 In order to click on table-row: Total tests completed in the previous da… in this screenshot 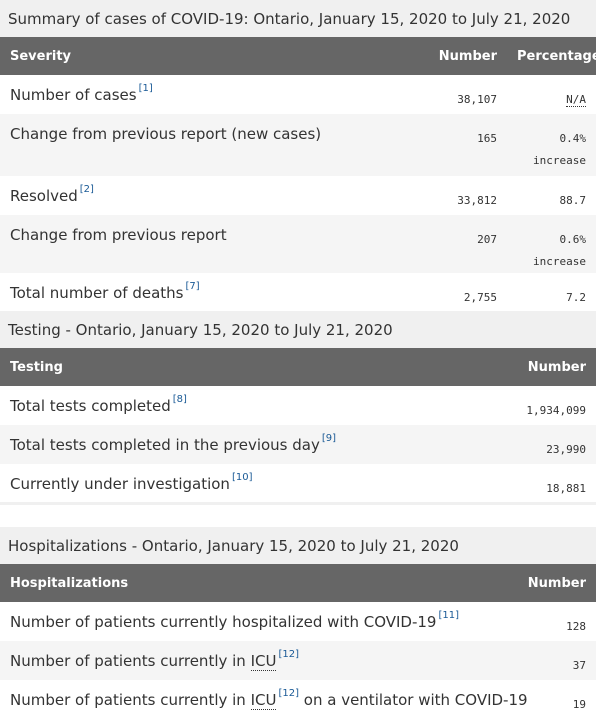, I will do `click(298, 444)`.